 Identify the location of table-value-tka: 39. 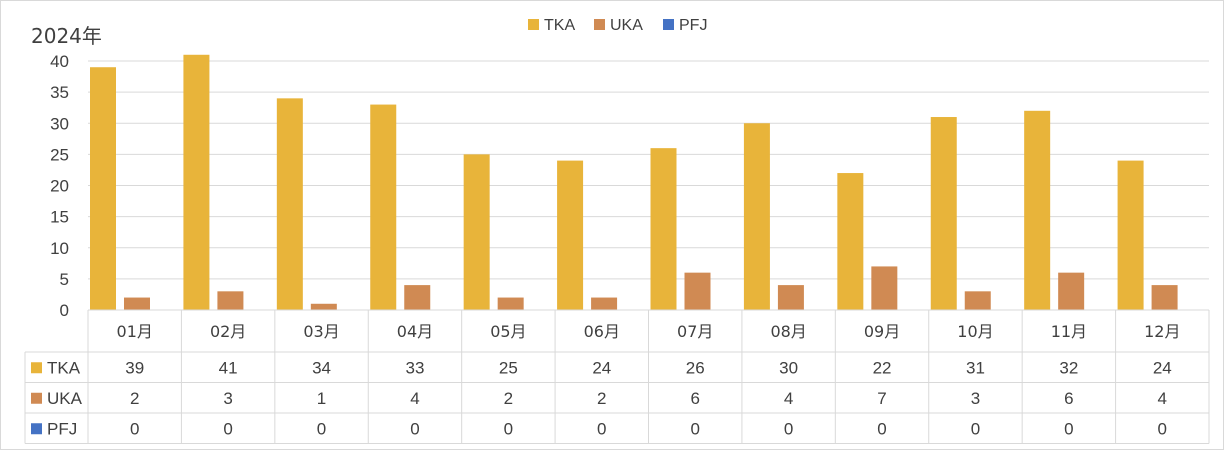
(134, 367).